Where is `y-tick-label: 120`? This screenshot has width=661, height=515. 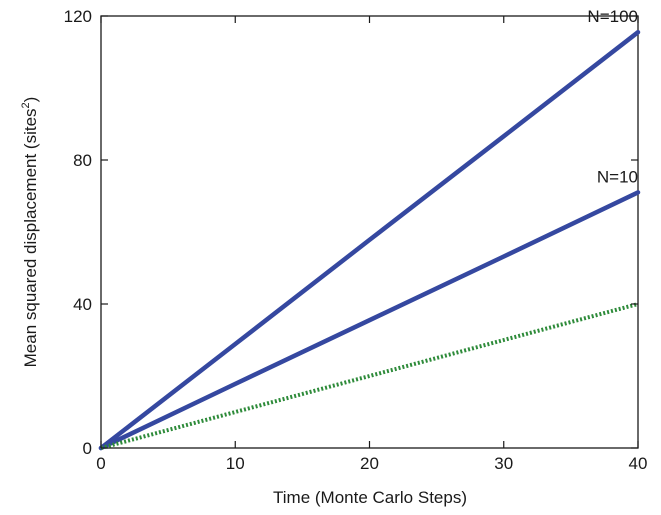
y-tick-label: 120 is located at coordinates (78, 16).